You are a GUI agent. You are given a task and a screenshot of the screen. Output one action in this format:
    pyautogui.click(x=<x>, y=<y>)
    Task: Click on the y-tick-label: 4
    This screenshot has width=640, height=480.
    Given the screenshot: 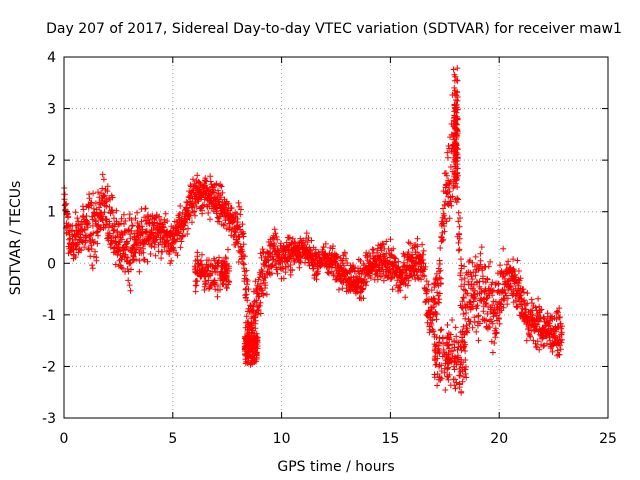 What is the action you would take?
    pyautogui.click(x=51, y=58)
    